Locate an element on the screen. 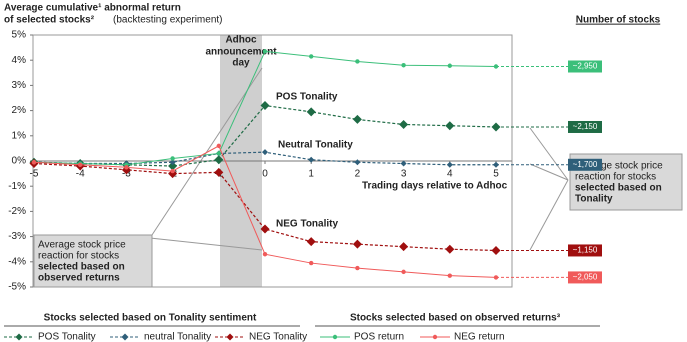  x-tick-label: 5 is located at coordinates (496, 174).